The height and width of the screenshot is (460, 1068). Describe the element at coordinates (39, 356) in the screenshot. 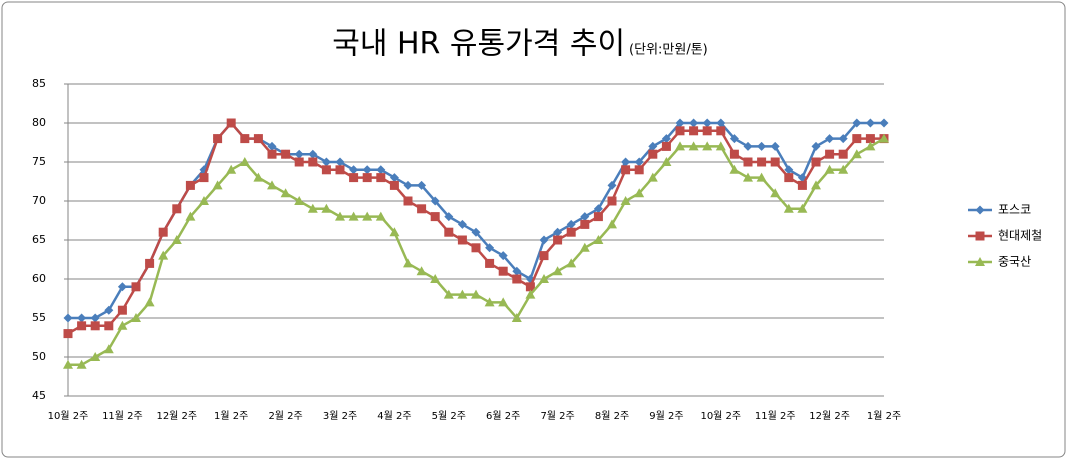

I see `y-tick-label: 50` at that location.